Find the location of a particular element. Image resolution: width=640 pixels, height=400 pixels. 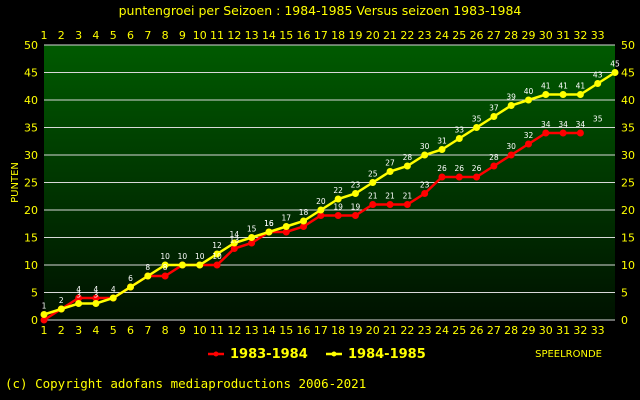

x-tick-label: 10 is located at coordinates (200, 35).